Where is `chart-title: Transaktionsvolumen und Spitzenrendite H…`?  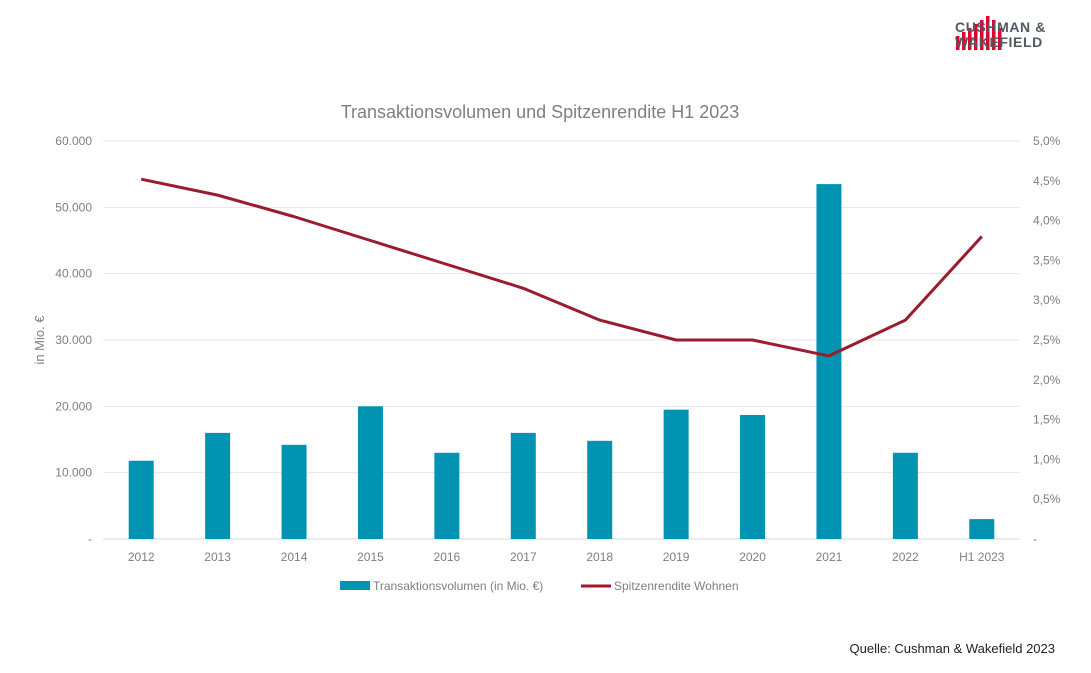 chart-title: Transaktionsvolumen und Spitzenrendite H… is located at coordinates (540, 112).